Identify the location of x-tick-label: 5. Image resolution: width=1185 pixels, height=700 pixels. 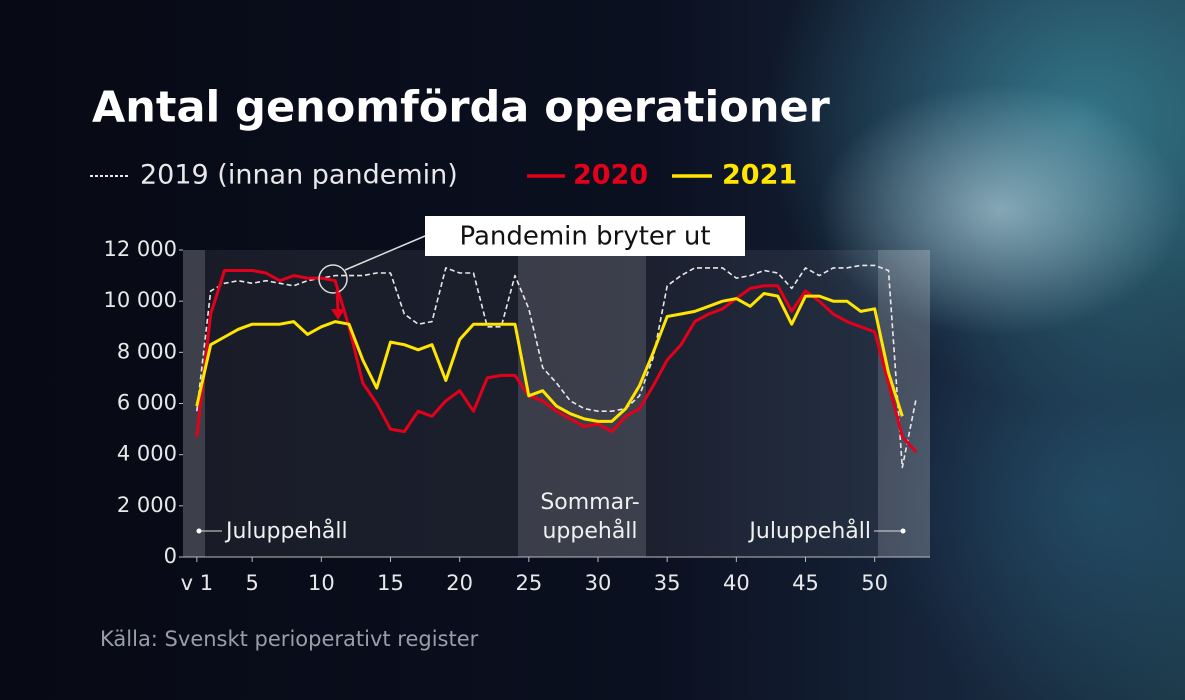
(251, 583).